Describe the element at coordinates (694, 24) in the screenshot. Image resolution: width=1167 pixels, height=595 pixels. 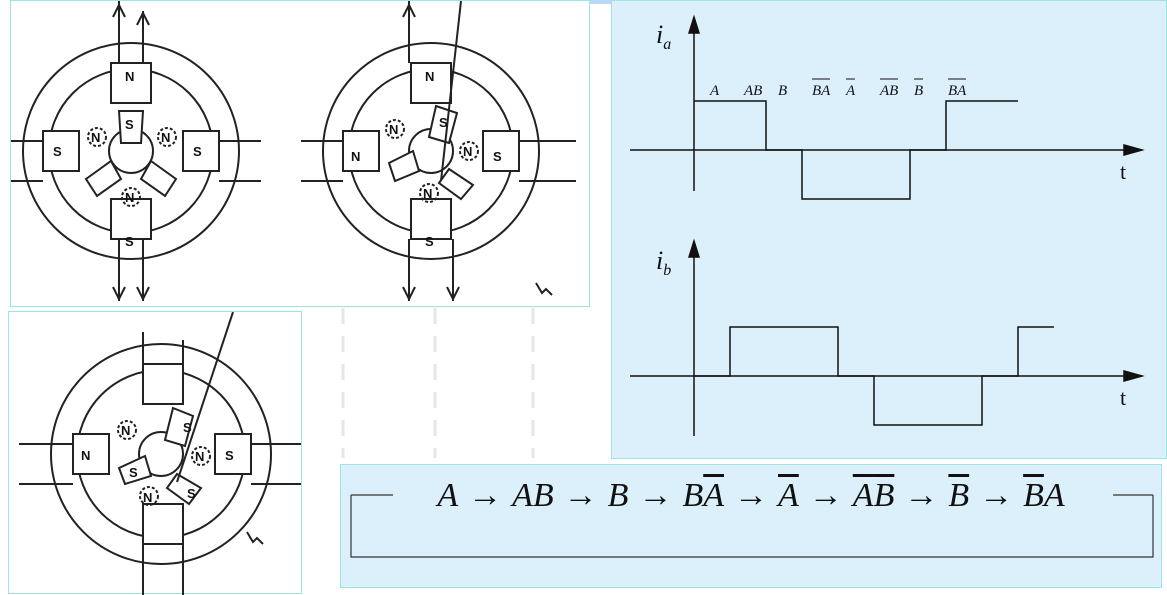
I see `ia-y-arrow` at that location.